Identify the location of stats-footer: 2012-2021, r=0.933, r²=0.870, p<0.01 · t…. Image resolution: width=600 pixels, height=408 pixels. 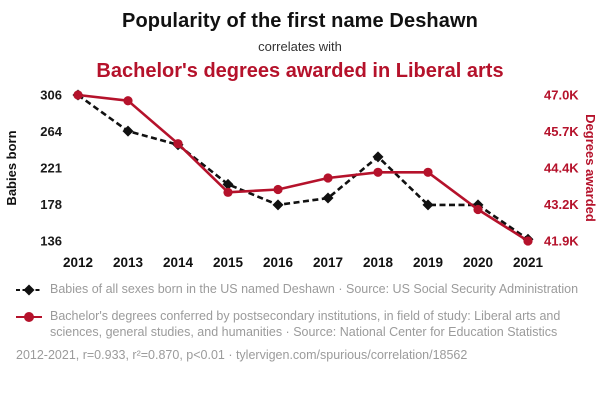
(242, 354).